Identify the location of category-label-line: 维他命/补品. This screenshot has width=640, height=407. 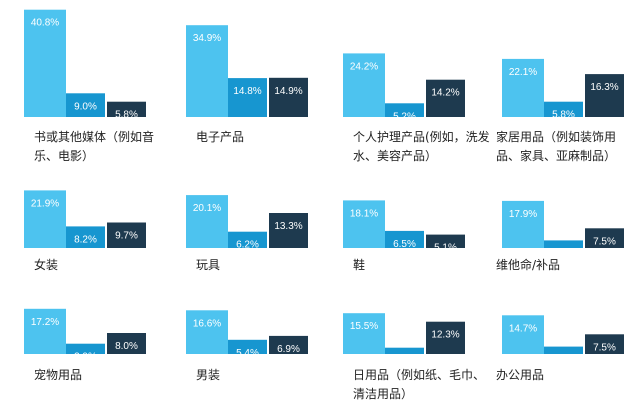
(528, 265).